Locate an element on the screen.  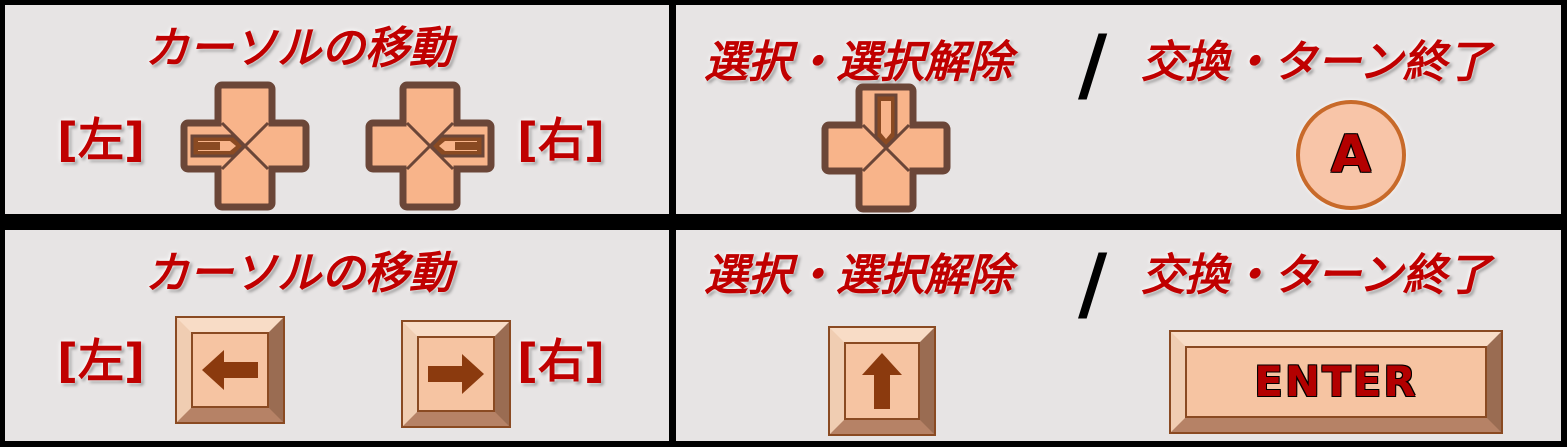
enter-key-label: ENTER is located at coordinates (1336, 381).